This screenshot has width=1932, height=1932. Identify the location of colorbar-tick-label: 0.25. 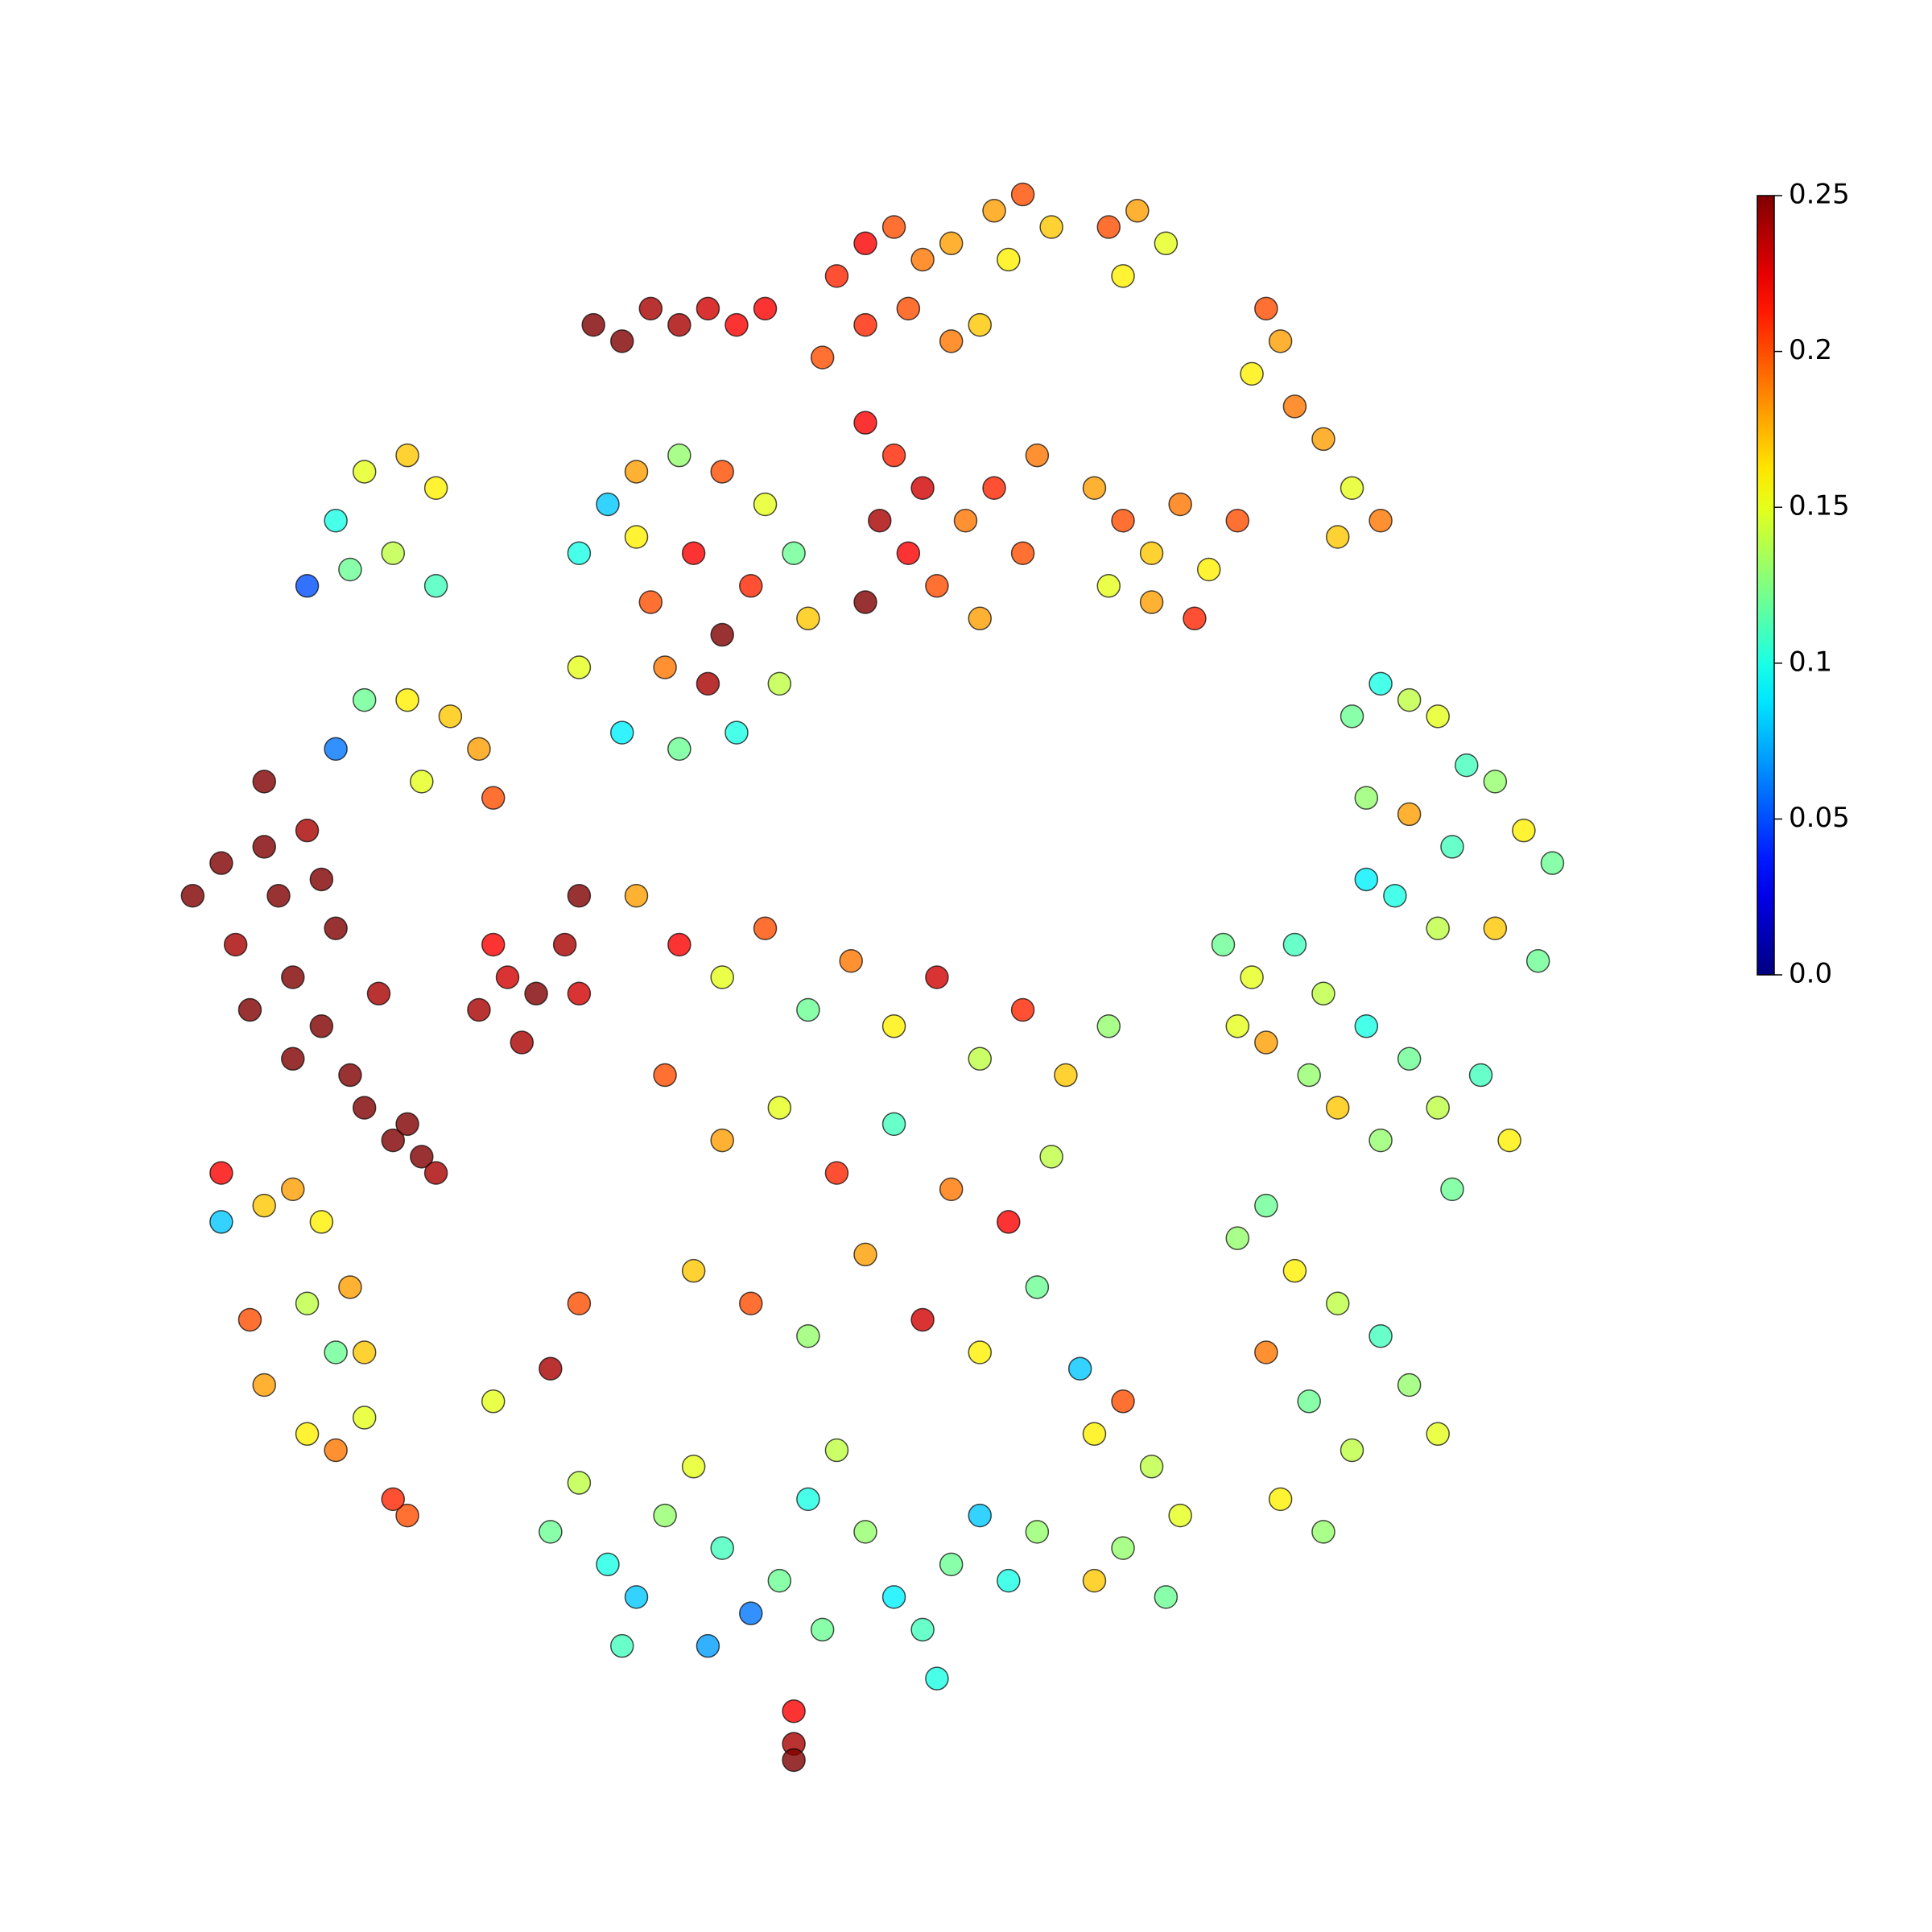
(1819, 195).